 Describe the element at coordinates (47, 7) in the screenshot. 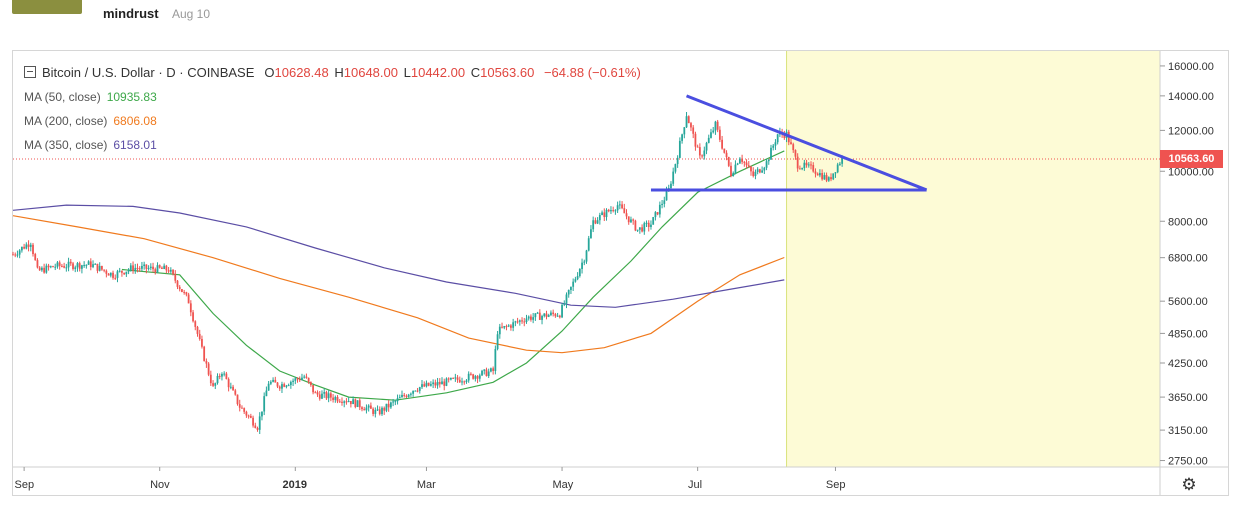

I see `author-avatar` at that location.